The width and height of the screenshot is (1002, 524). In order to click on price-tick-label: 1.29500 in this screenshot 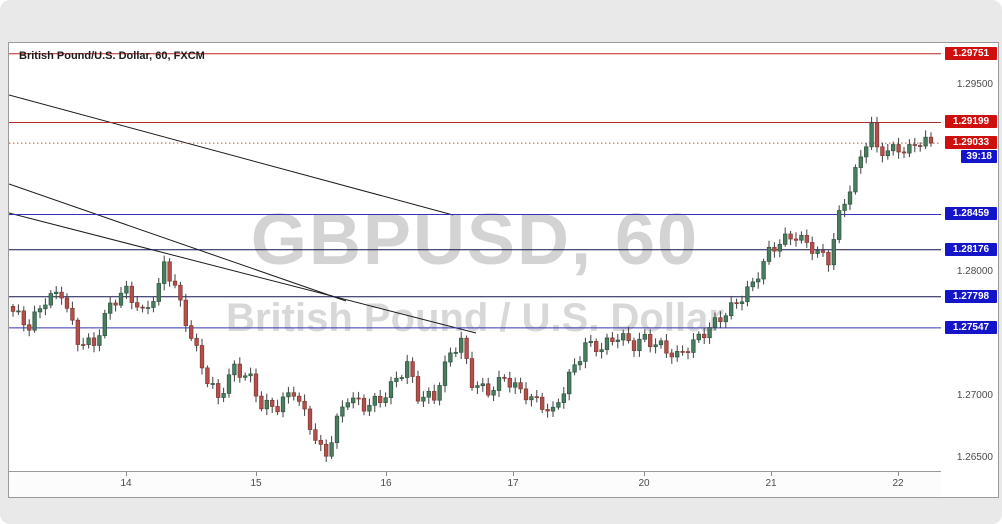, I will do `click(974, 85)`.